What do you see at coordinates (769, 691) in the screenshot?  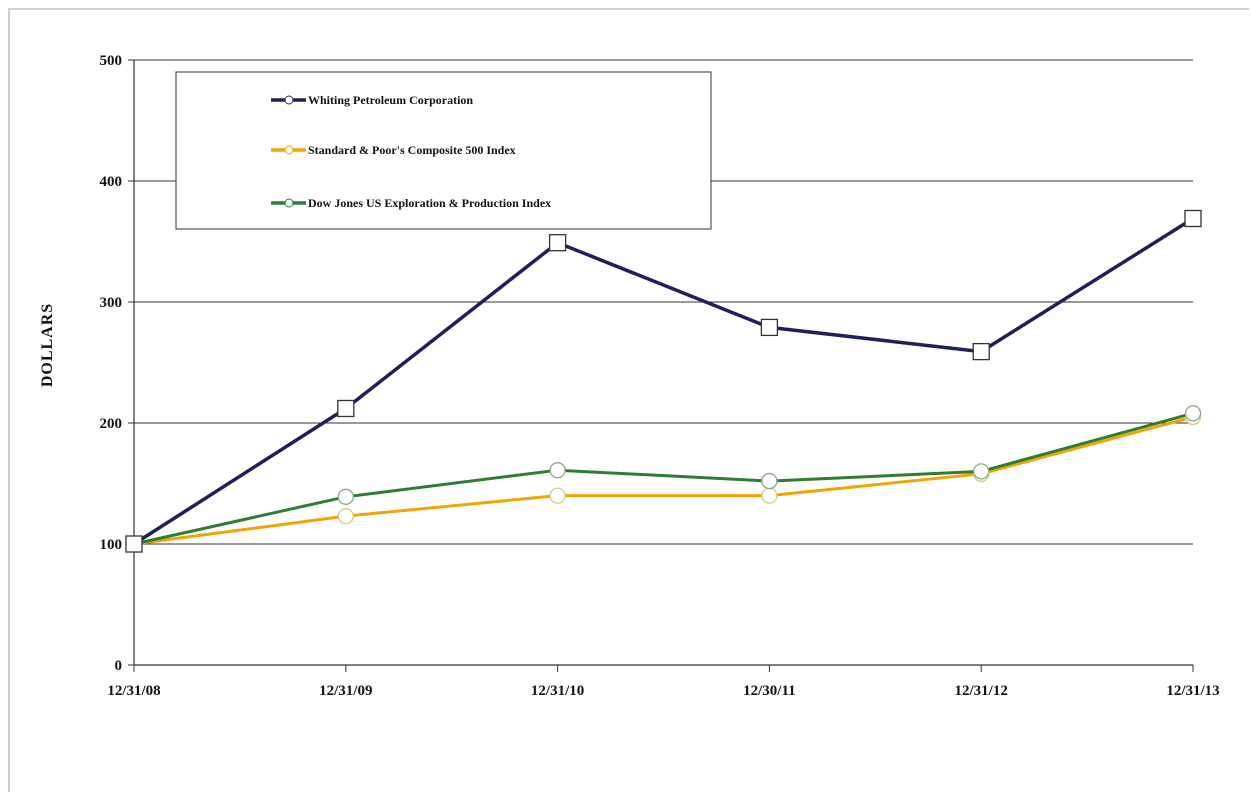 I see `x-tick-label: 12/30/11` at bounding box center [769, 691].